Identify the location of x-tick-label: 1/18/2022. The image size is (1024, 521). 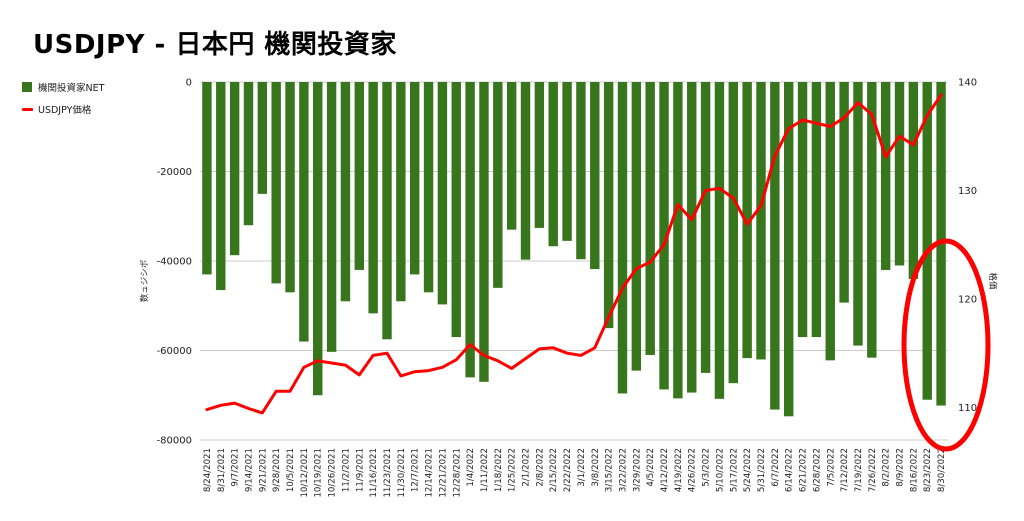
(499, 470).